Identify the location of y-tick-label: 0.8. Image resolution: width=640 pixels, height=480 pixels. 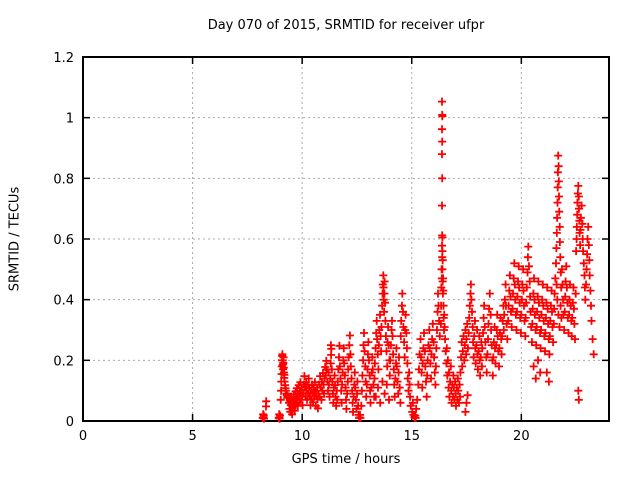
(63, 179).